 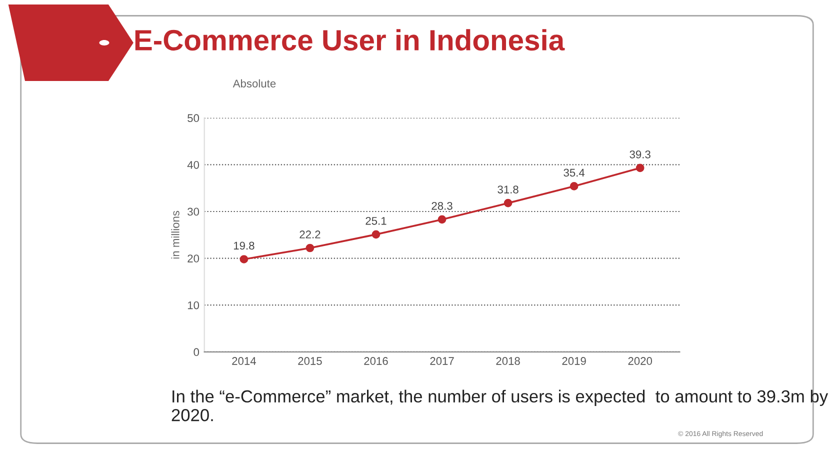 What do you see at coordinates (376, 361) in the screenshot?
I see `x-tick-label: 2016` at bounding box center [376, 361].